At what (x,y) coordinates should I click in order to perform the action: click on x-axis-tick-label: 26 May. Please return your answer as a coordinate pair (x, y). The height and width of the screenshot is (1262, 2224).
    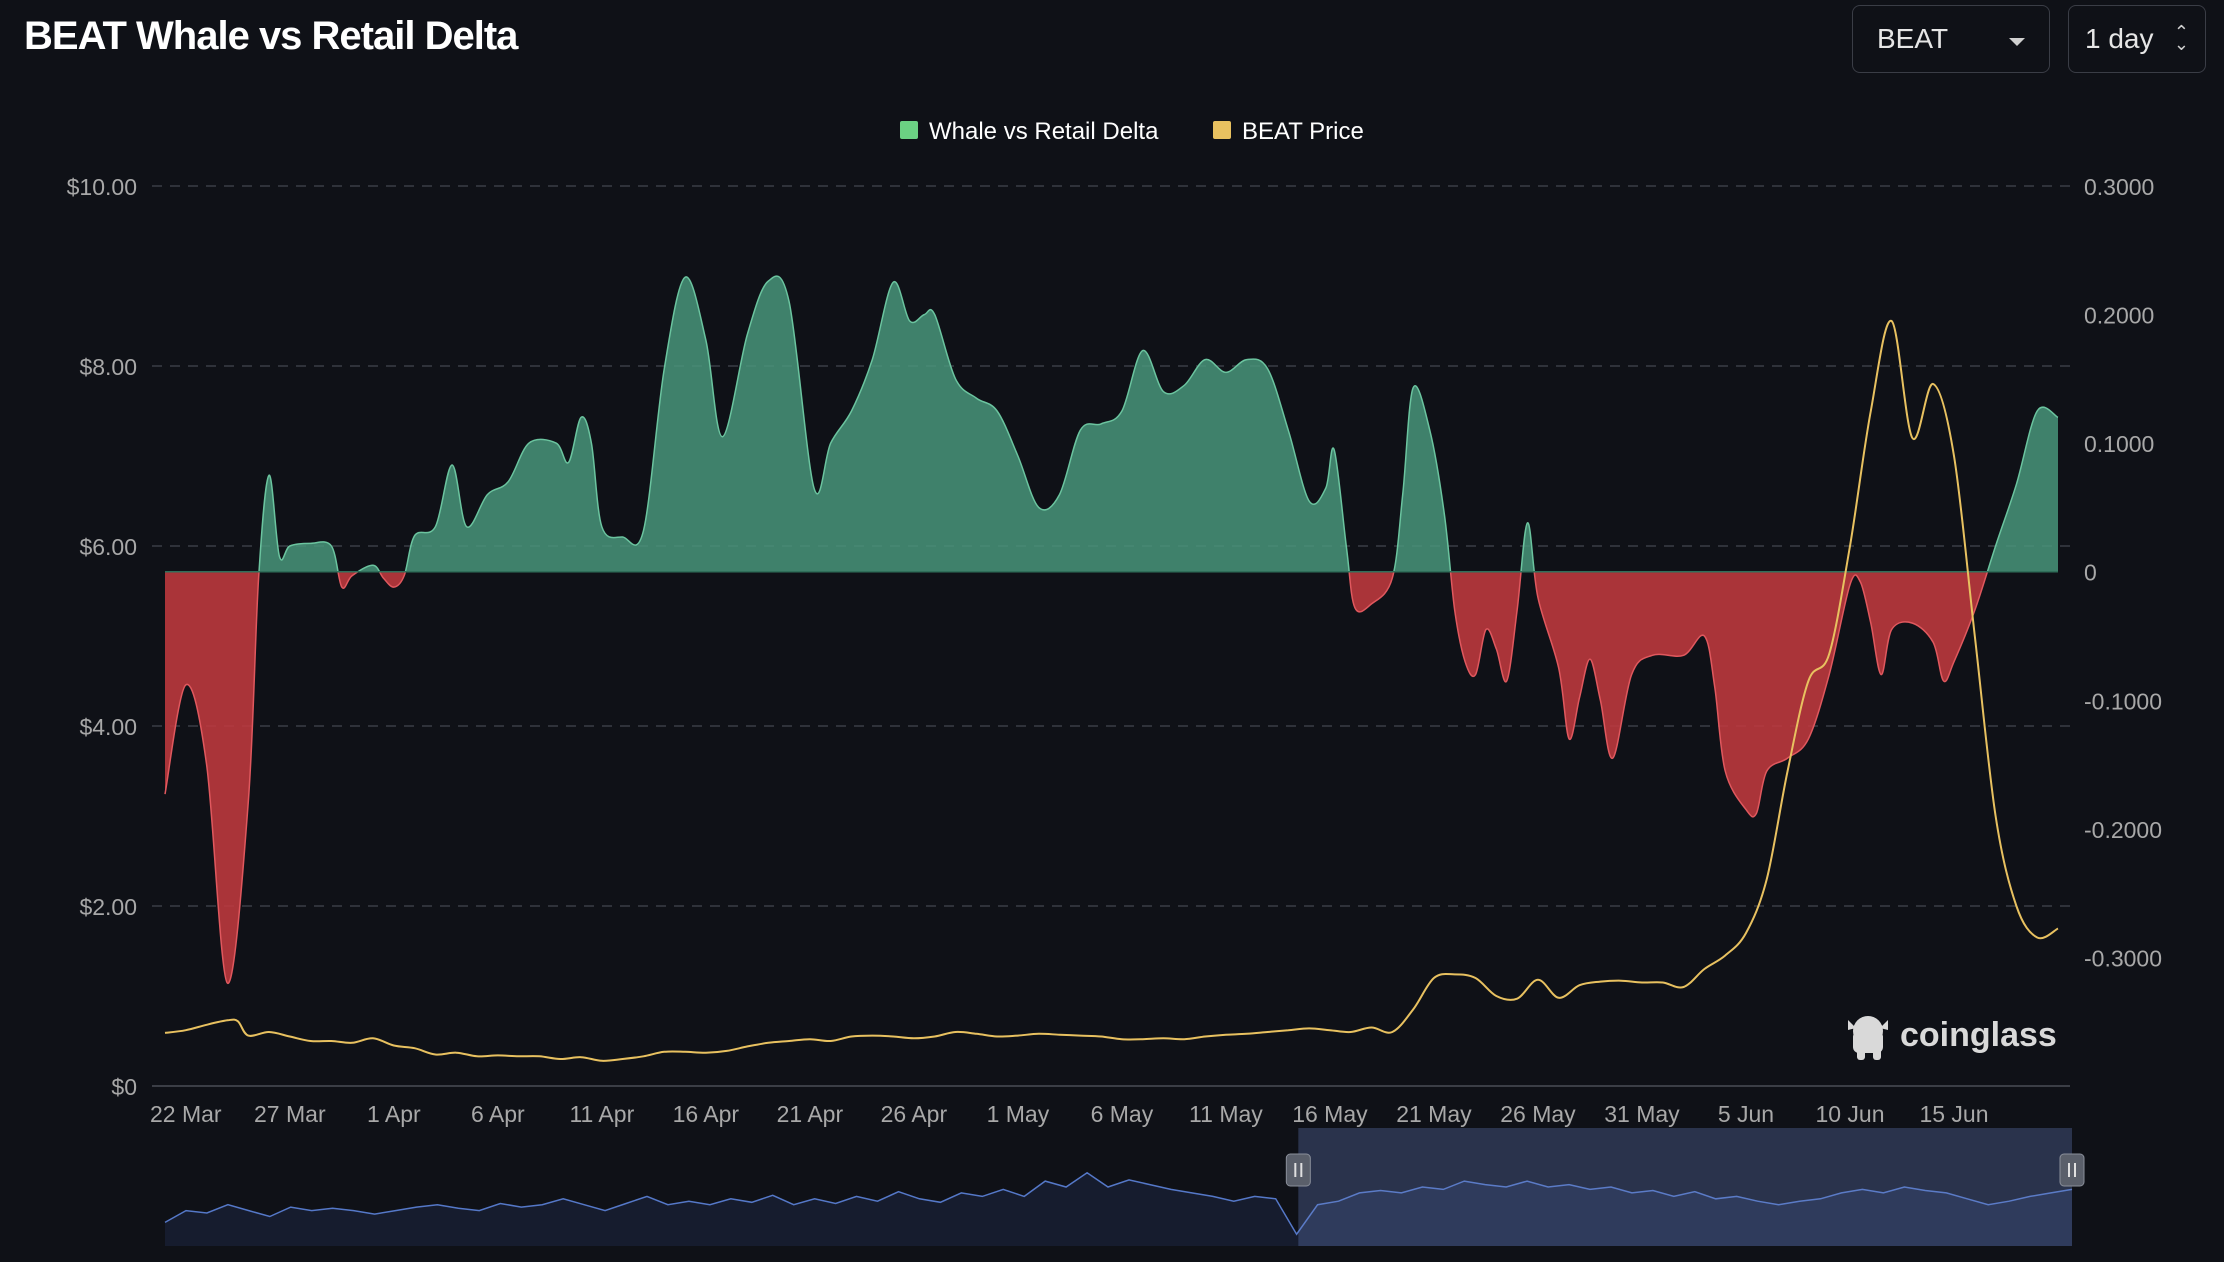
    Looking at the image, I should click on (1538, 1114).